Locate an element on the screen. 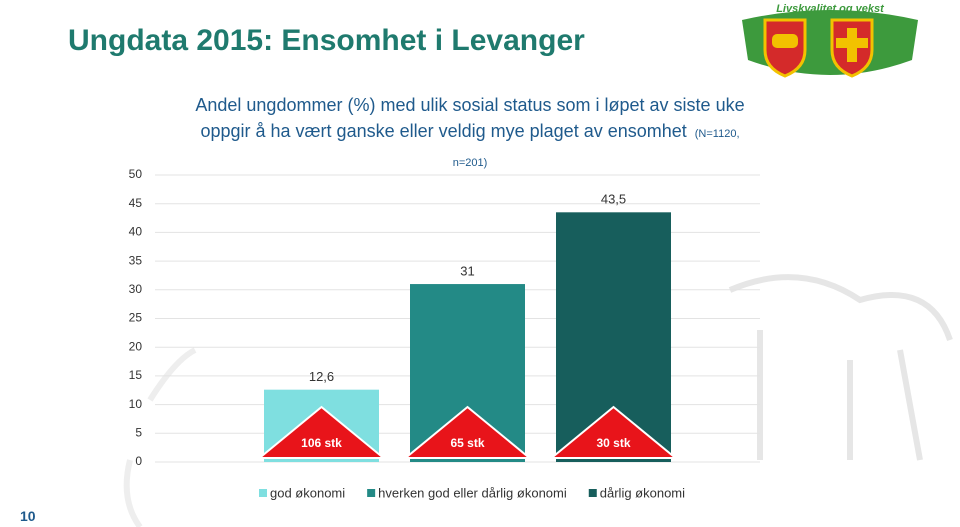 This screenshot has width=960, height=527. y-tick-label: 50 is located at coordinates (136, 174).